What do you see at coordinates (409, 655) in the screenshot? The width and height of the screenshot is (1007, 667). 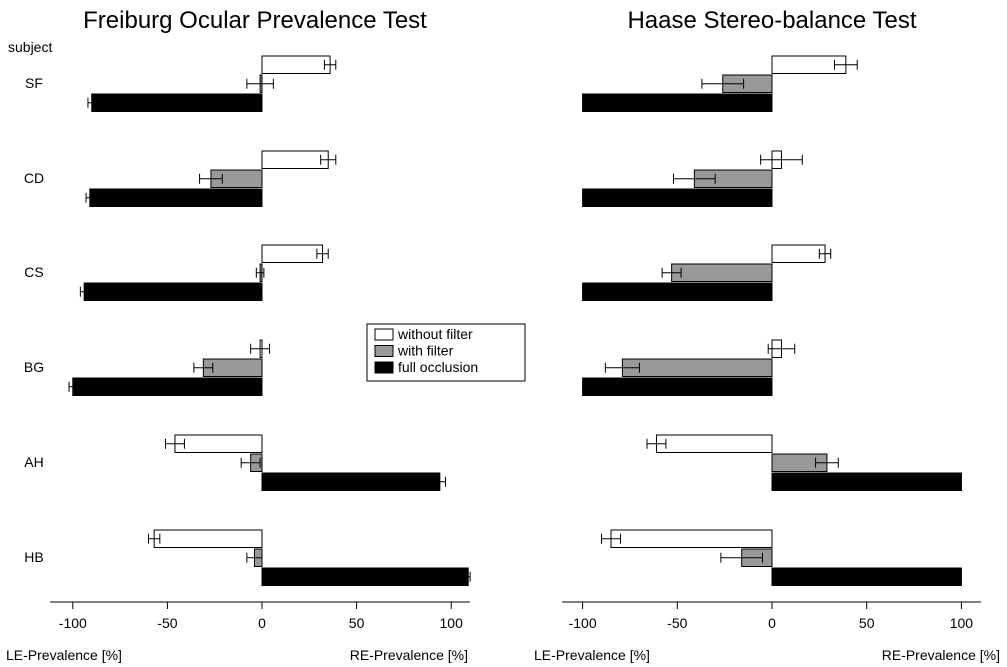 I see `freiburg-xlabel-right: RE-Prevalence [%]` at bounding box center [409, 655].